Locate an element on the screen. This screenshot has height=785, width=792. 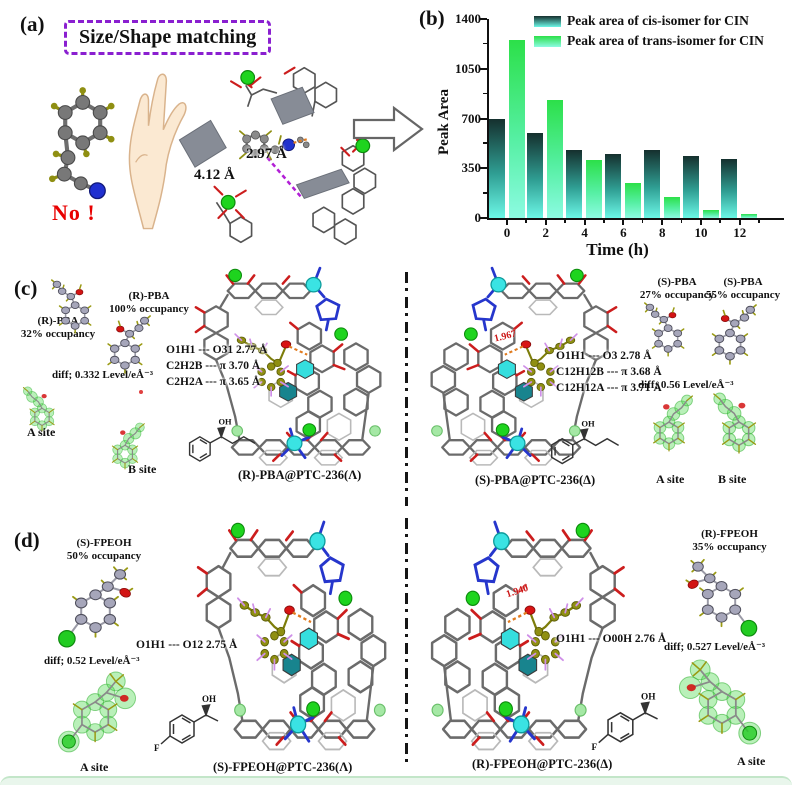
occupancy-label: (R)-FPEOH 35% occupancy is located at coordinates (729, 541).